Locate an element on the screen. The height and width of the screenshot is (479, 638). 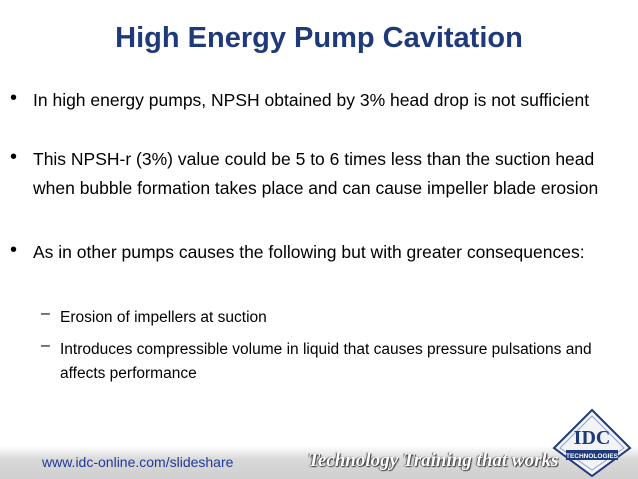
slide-title: High Energy Pump Cavitation is located at coordinates (319, 38).